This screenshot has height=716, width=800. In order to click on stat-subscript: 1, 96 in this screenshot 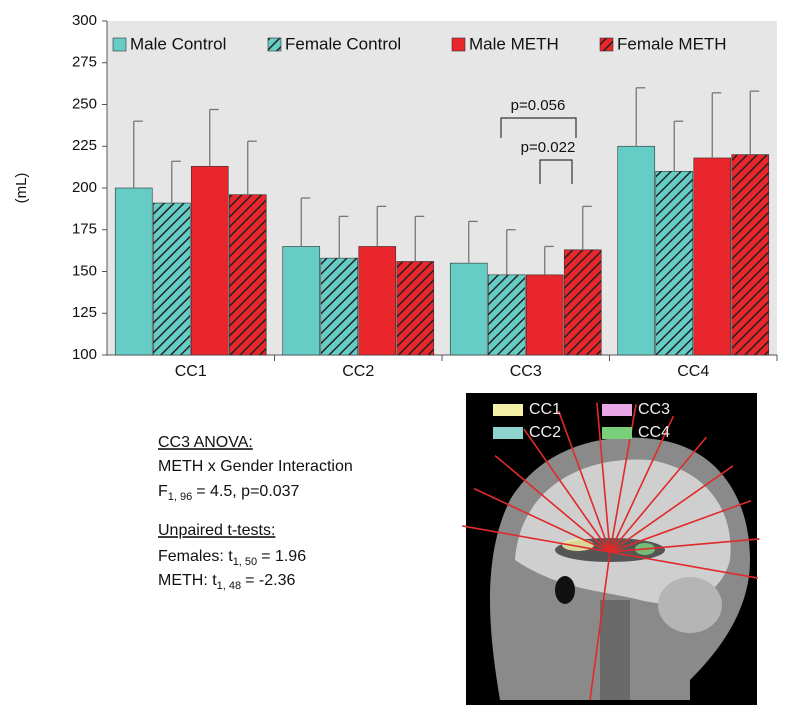, I will do `click(180, 497)`.